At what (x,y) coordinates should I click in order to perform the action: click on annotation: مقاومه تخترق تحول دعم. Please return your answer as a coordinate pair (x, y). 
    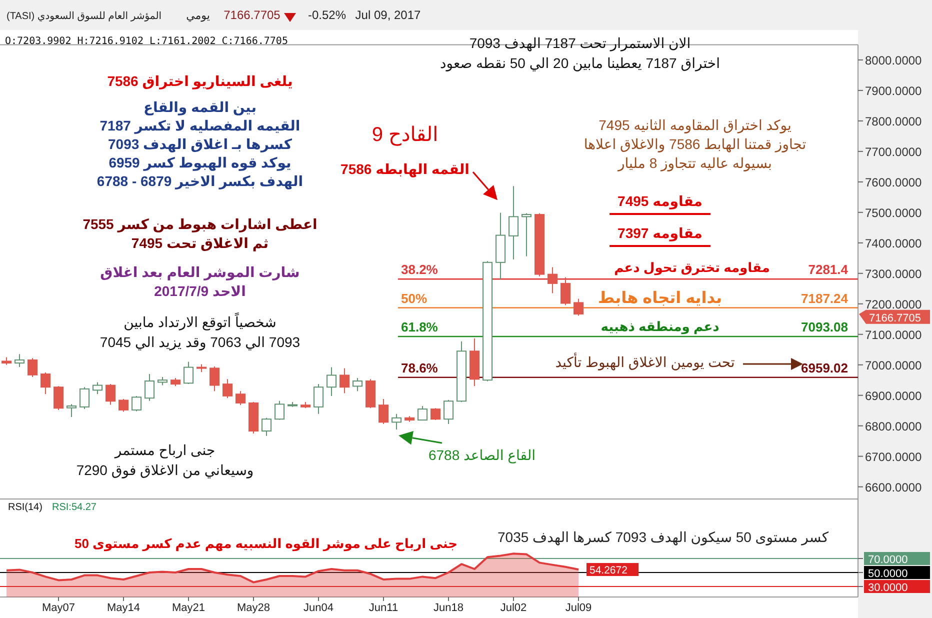
    Looking at the image, I should click on (692, 268).